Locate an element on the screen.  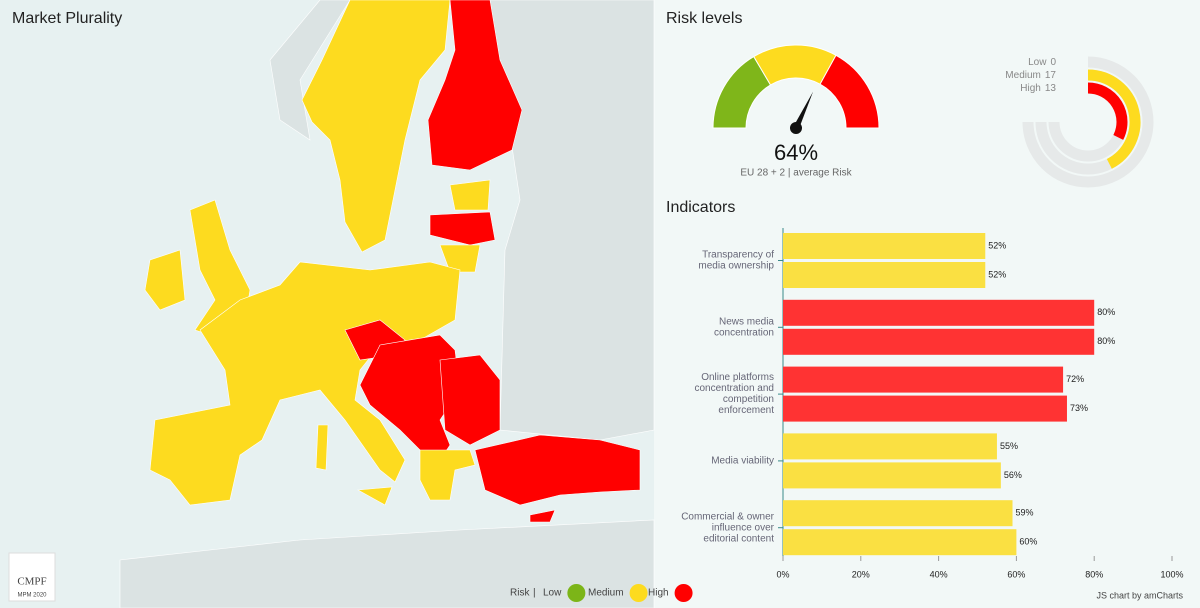
category-label: Online platforms is located at coordinates (737, 377).